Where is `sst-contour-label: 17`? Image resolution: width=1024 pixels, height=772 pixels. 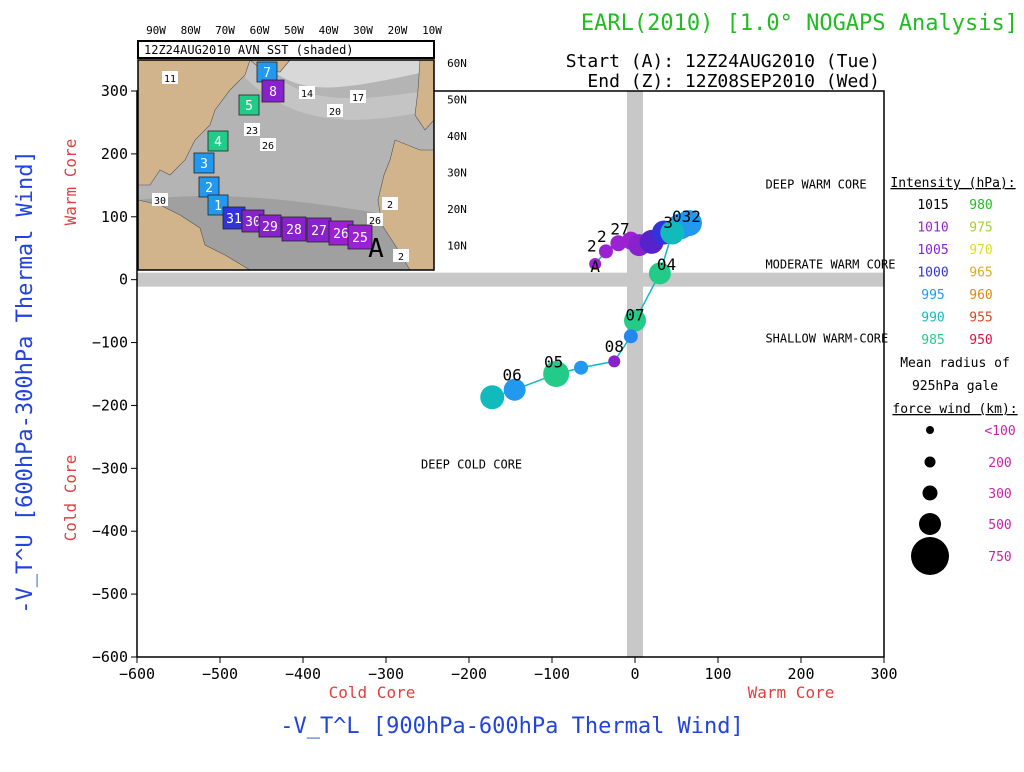 sst-contour-label: 17 is located at coordinates (358, 98).